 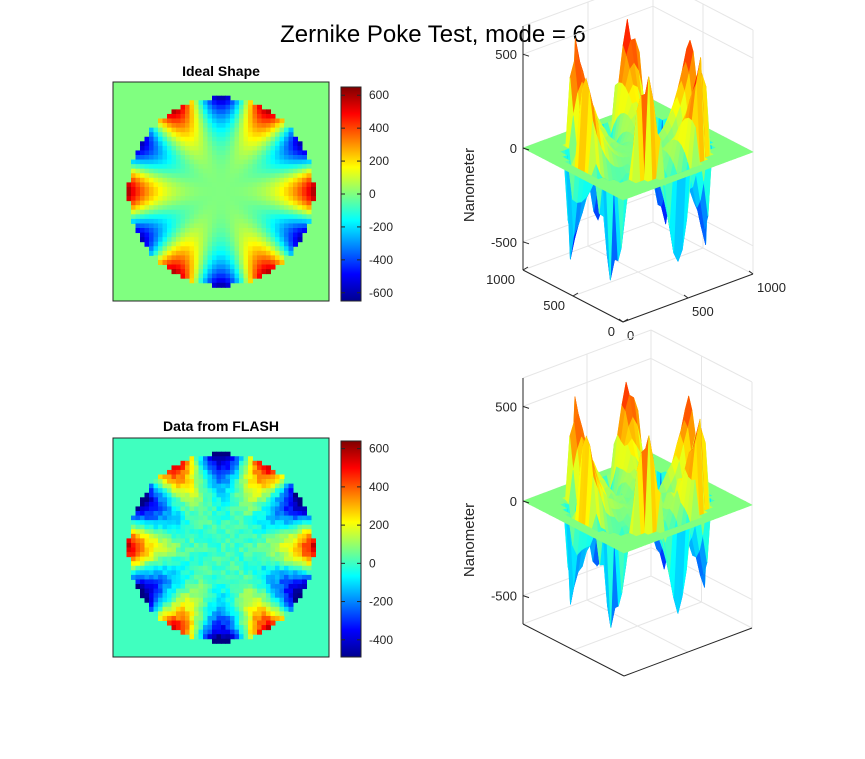 I want to click on surface1-mesh, so click(x=638, y=150).